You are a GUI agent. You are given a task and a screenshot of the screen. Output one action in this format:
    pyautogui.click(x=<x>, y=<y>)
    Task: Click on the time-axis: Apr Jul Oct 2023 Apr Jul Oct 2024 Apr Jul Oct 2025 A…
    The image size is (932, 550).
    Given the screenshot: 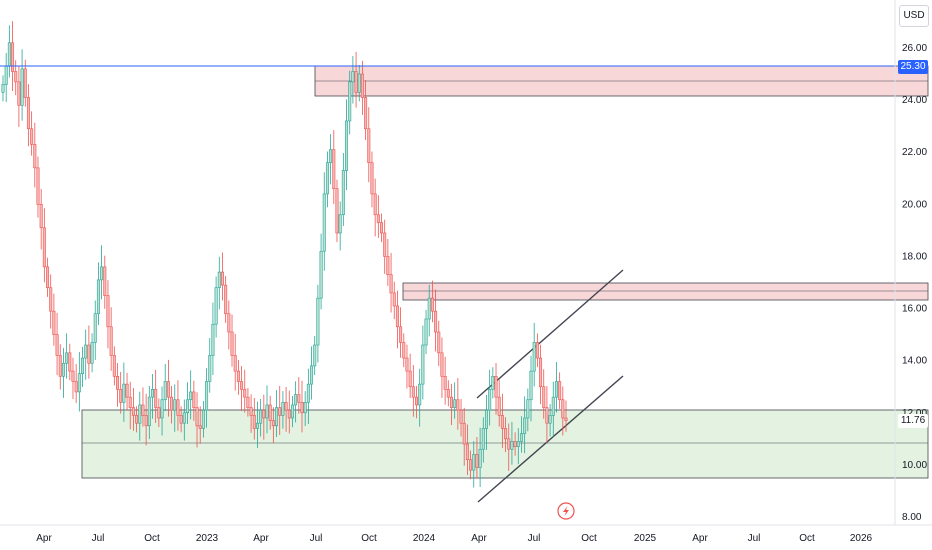 What is the action you would take?
    pyautogui.click(x=454, y=538)
    